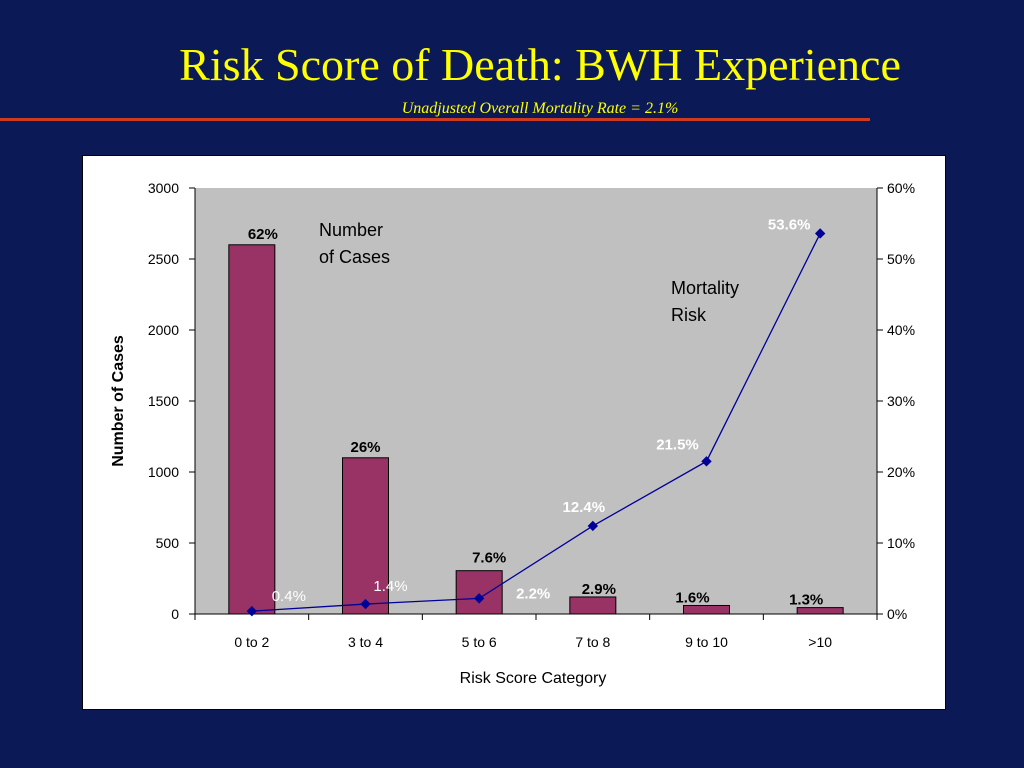 This screenshot has height=768, width=1024. What do you see at coordinates (354, 243) in the screenshot?
I see `annotation-number-of-cases: Number of Cases` at bounding box center [354, 243].